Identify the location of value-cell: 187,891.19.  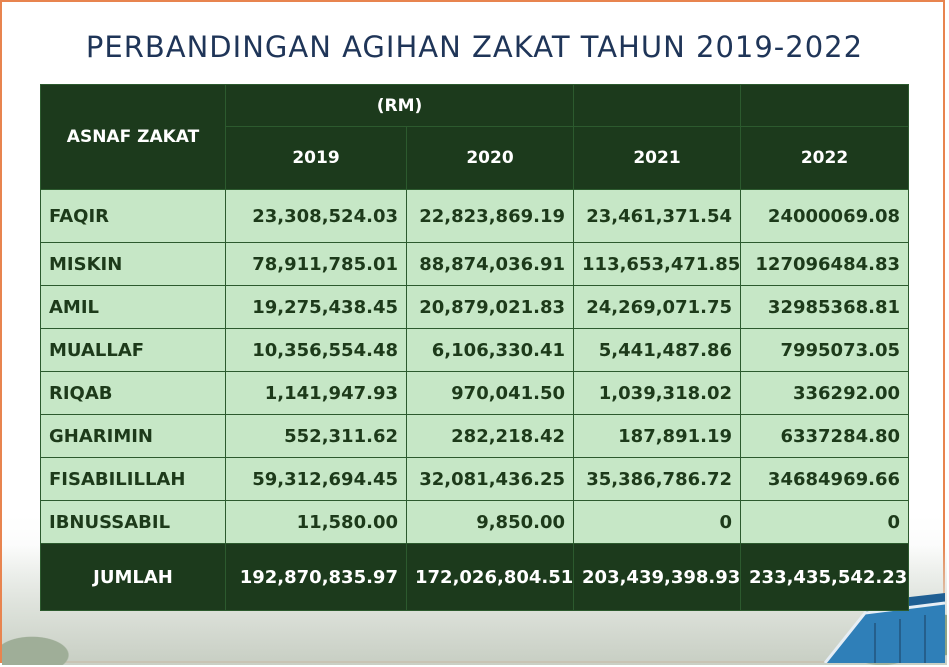
(657, 436).